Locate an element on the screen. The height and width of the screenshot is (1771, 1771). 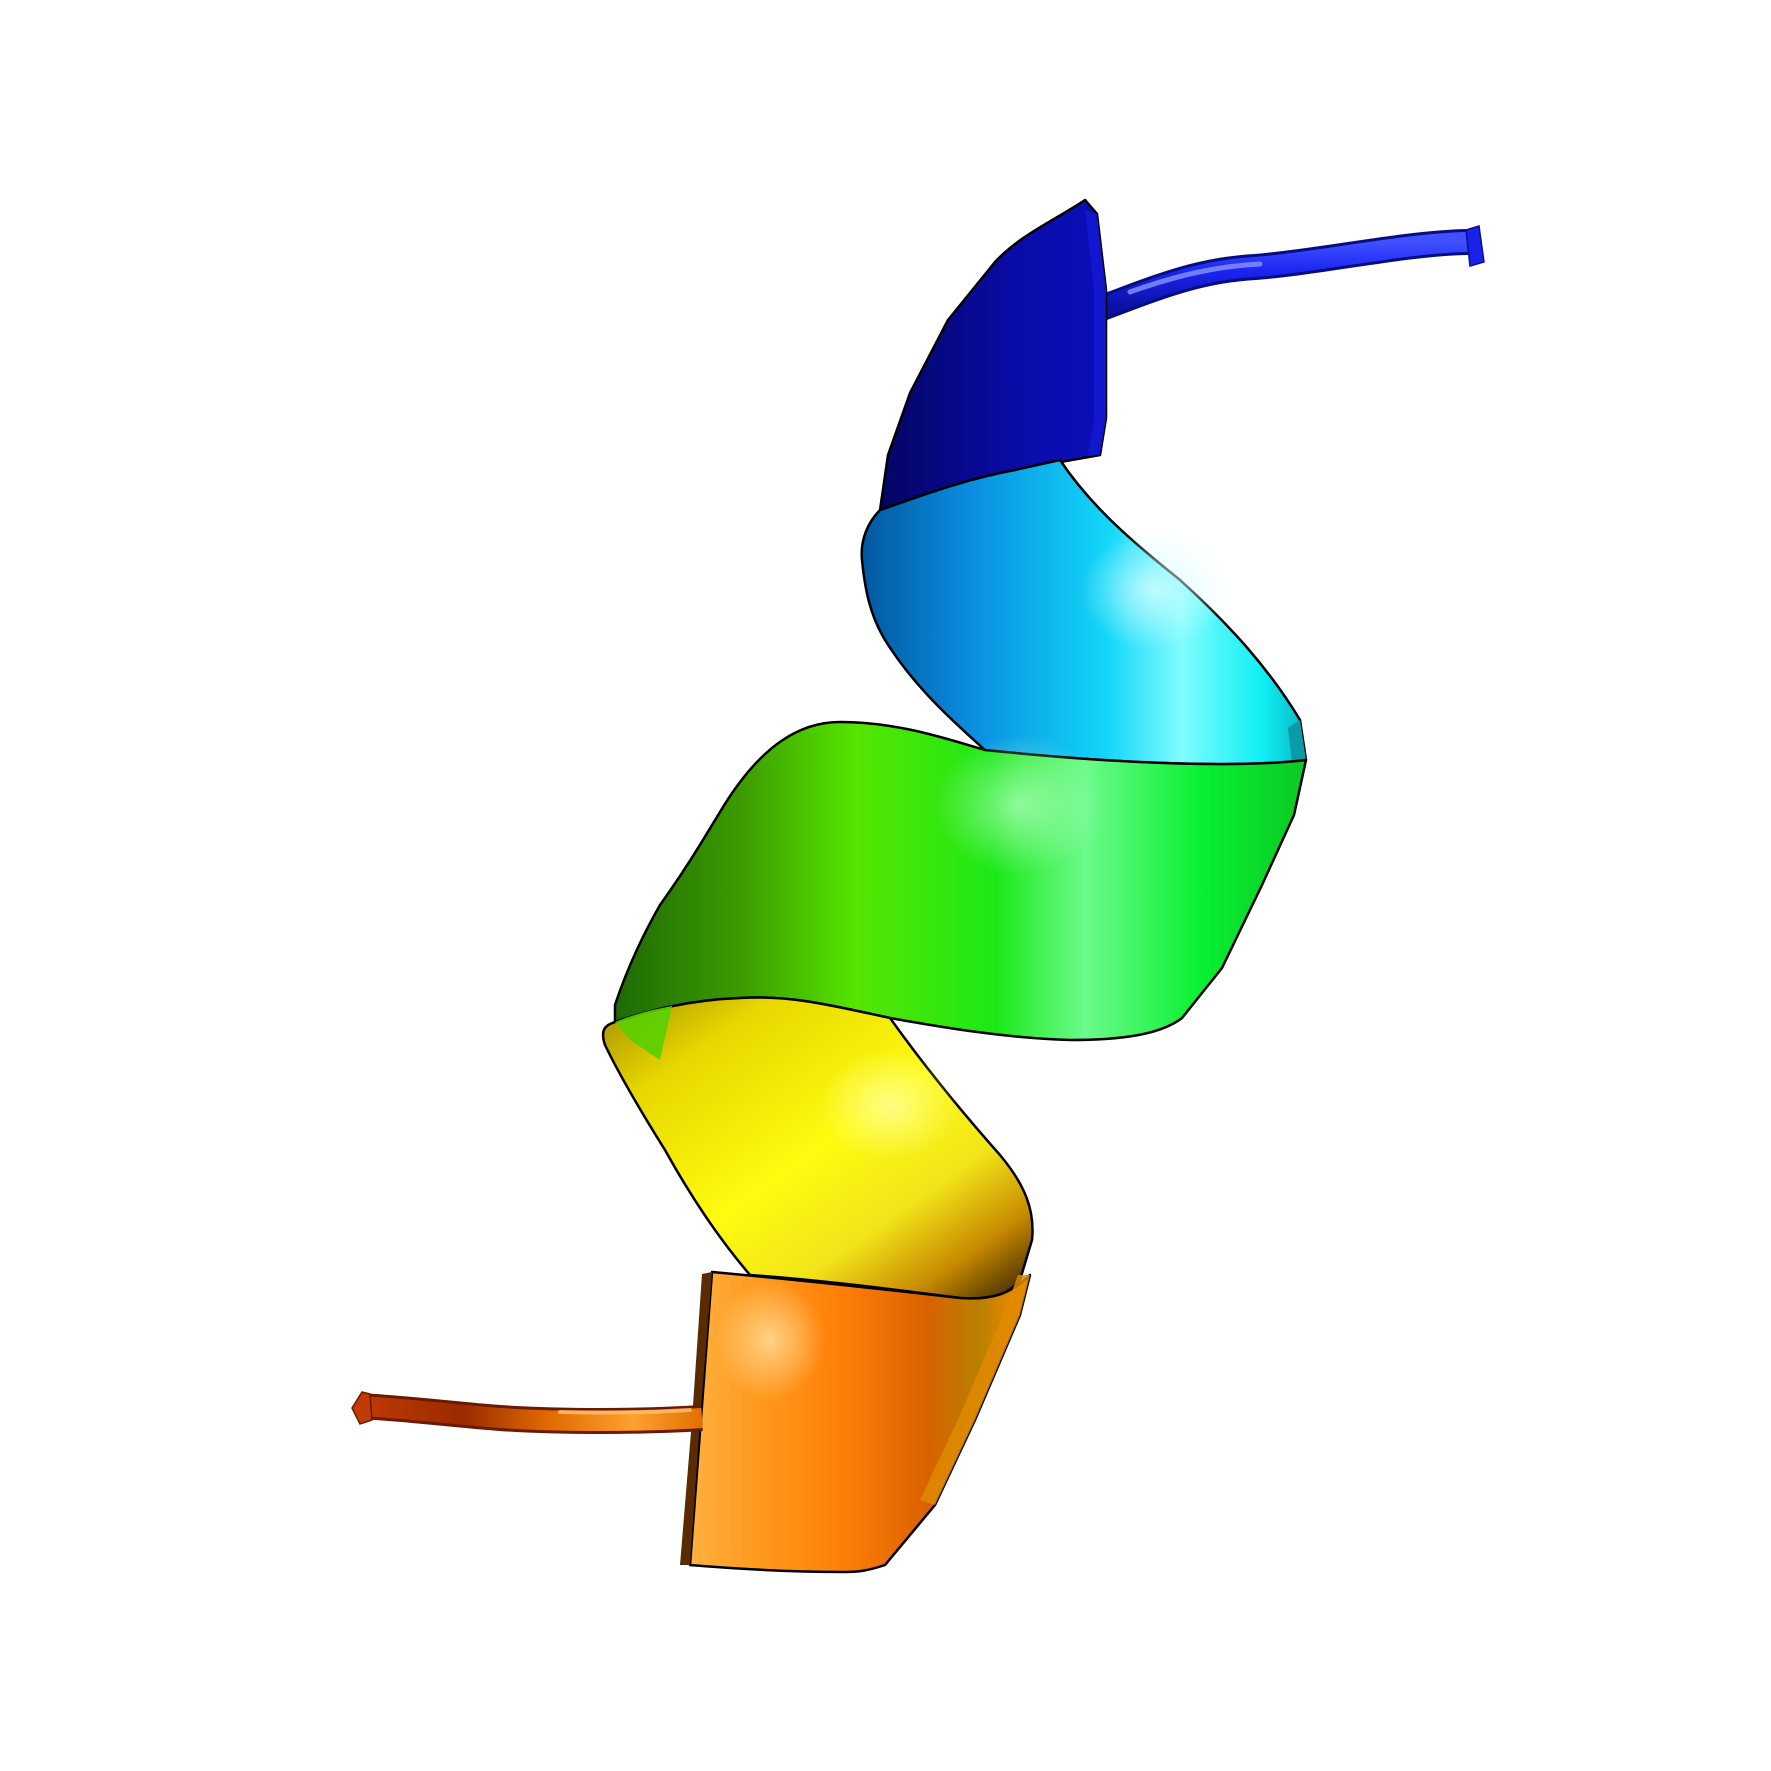
helix-segment-blue is located at coordinates (993, 355).